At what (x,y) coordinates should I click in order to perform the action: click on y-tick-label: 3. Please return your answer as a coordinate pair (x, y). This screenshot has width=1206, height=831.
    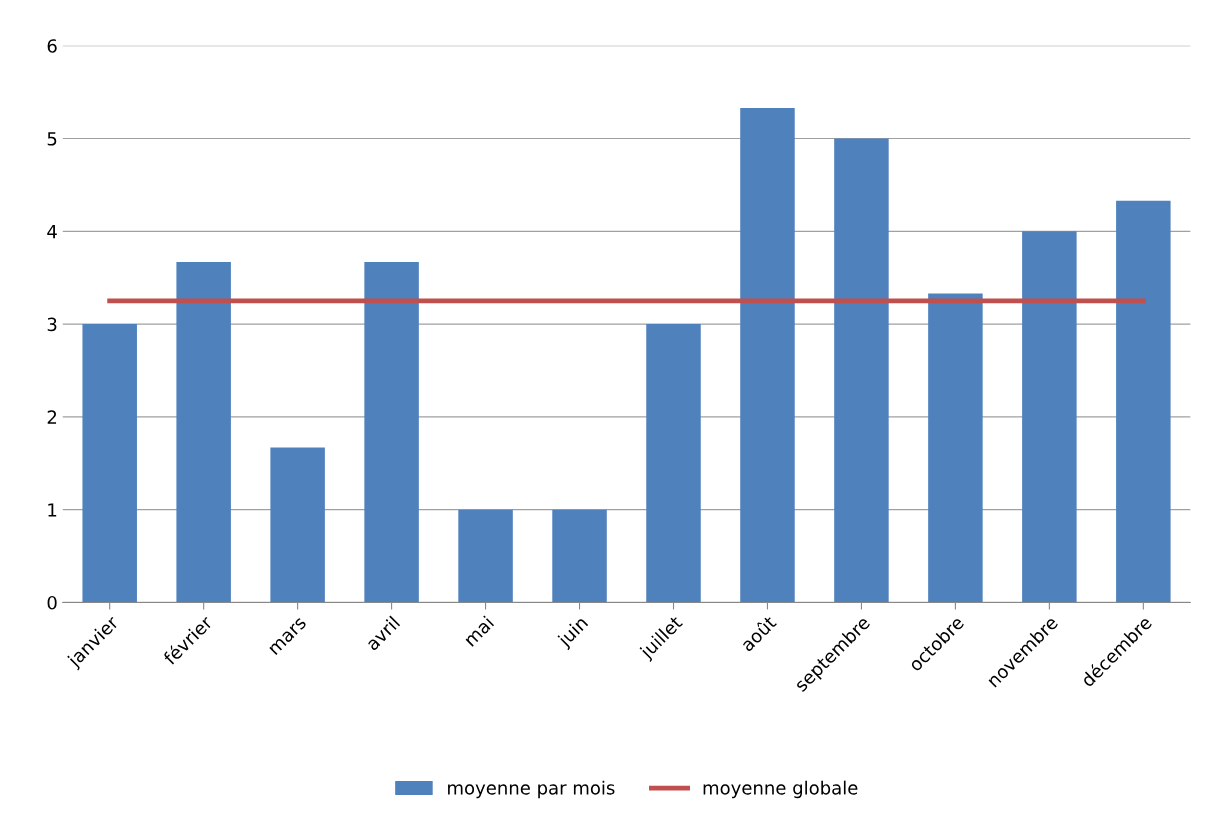
    Looking at the image, I should click on (52, 324).